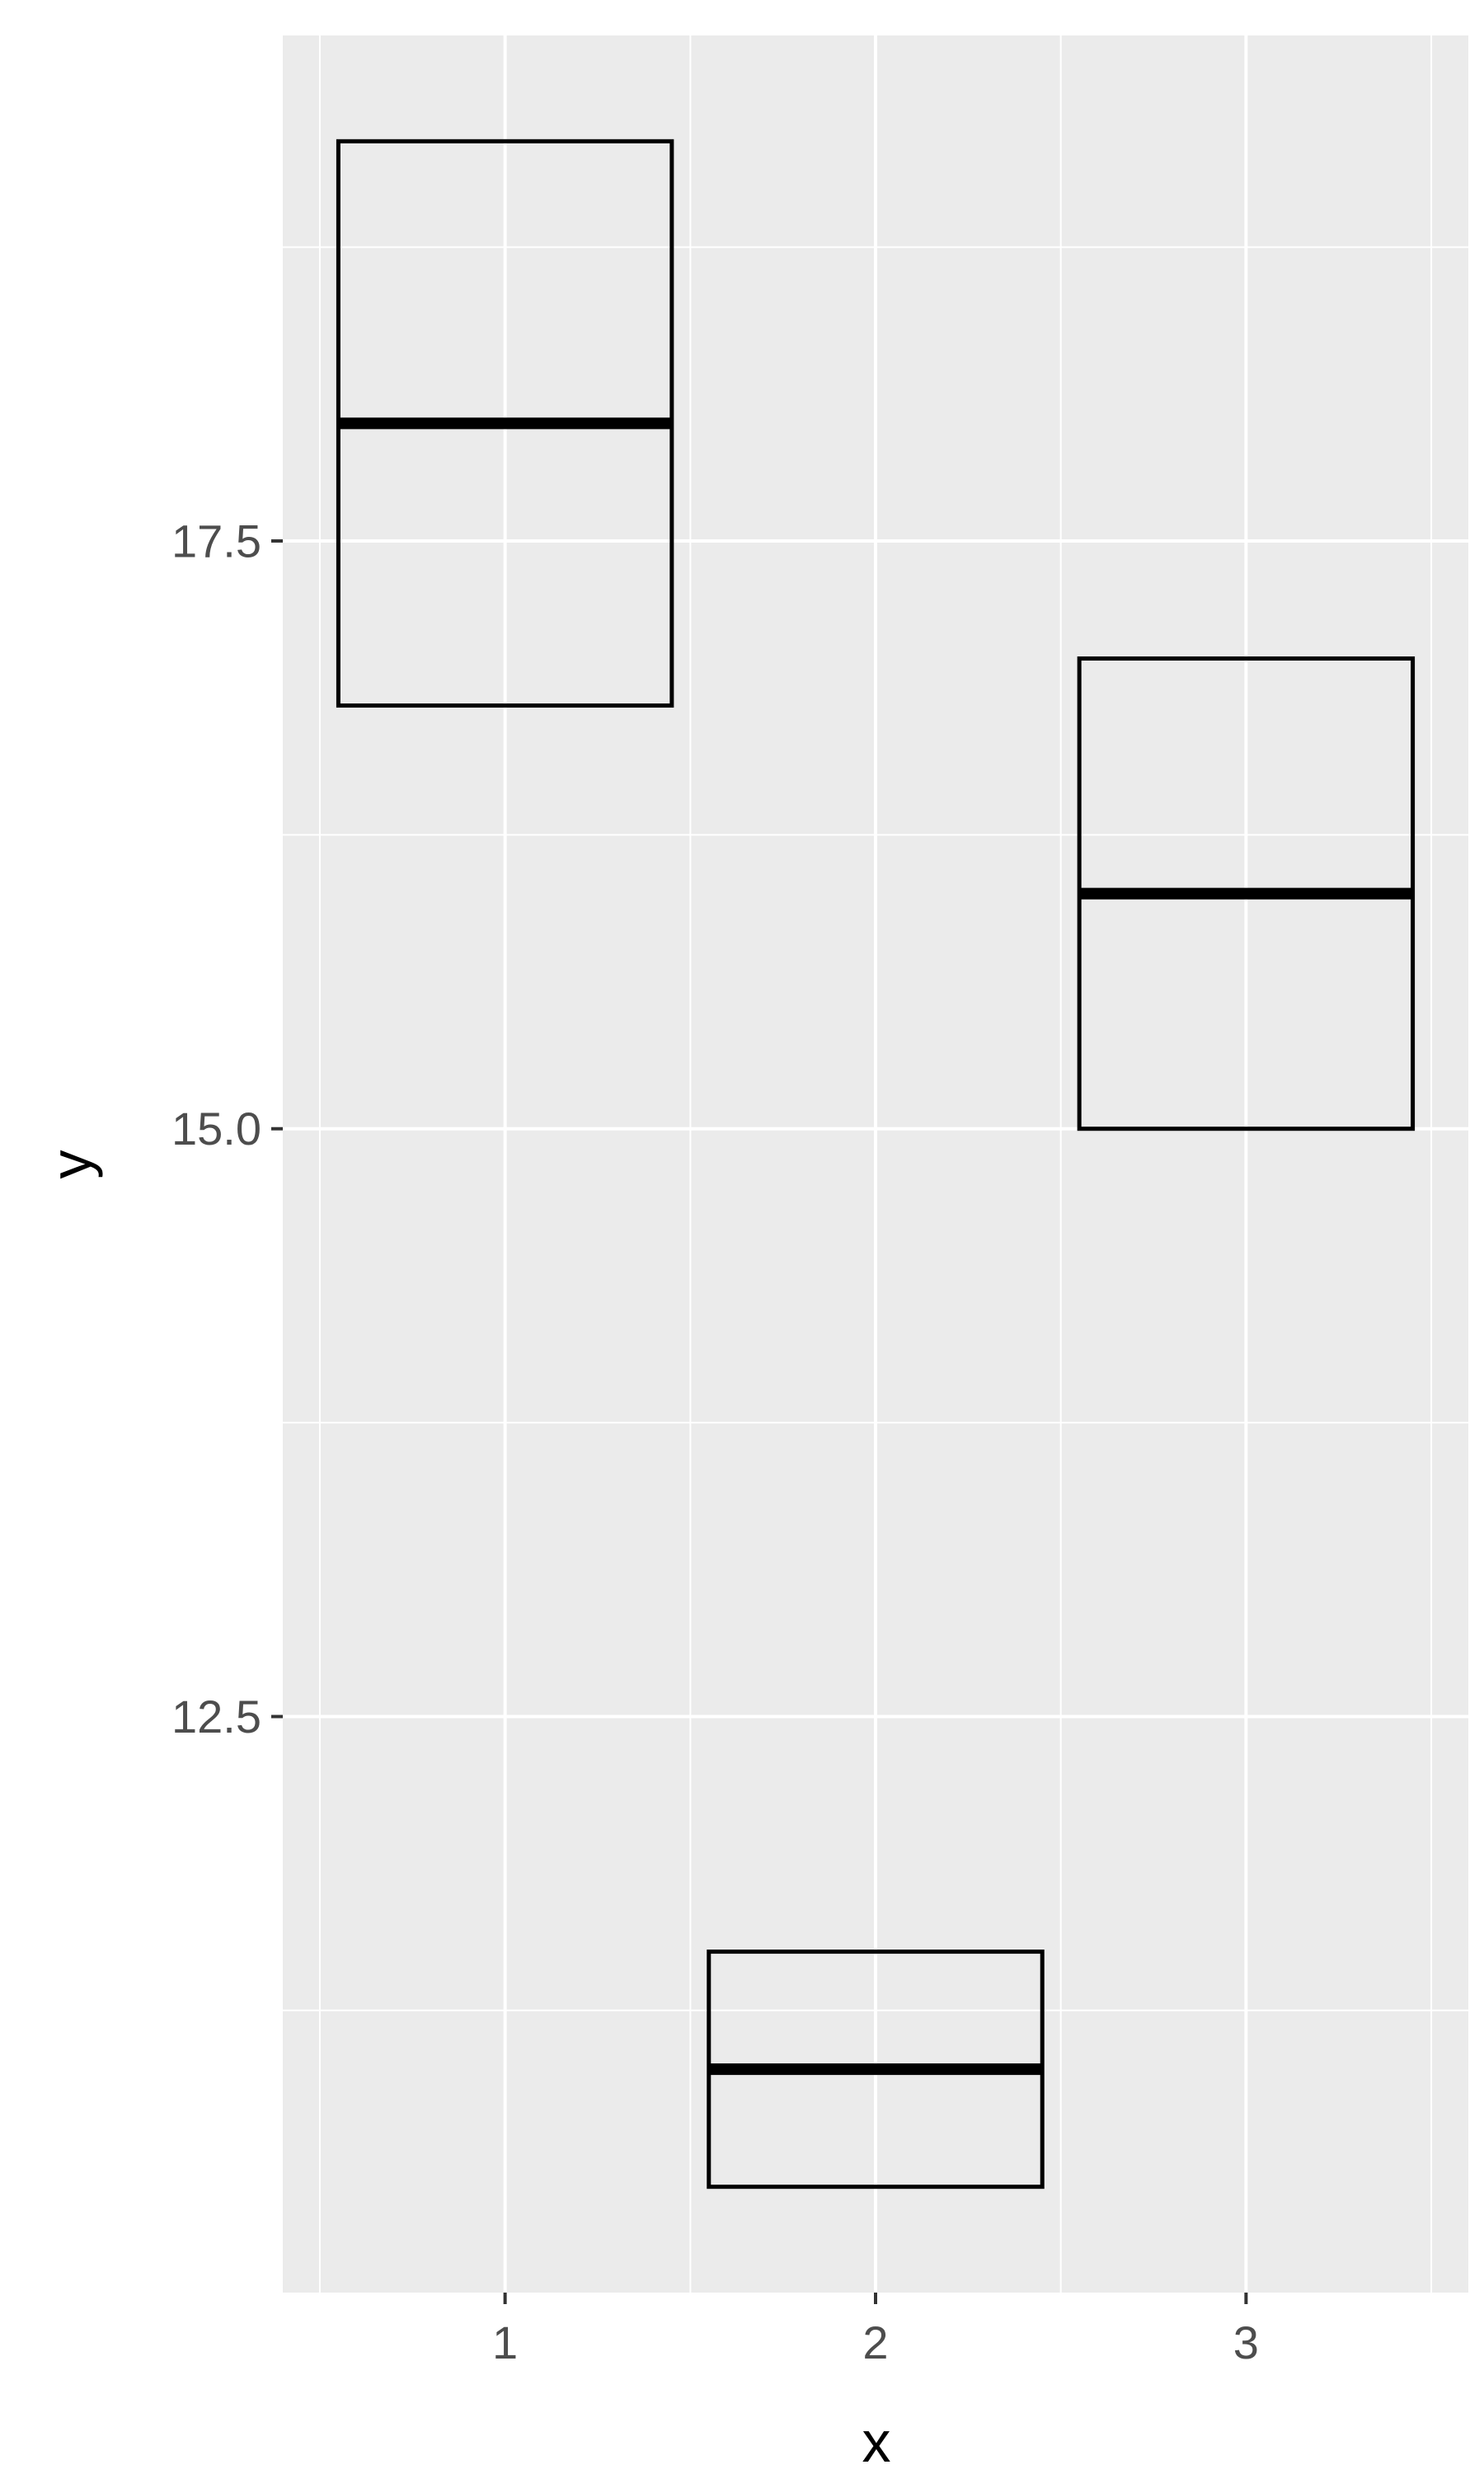 This screenshot has height=2474, width=1484. What do you see at coordinates (876, 2442) in the screenshot?
I see `x-axis-title: x` at bounding box center [876, 2442].